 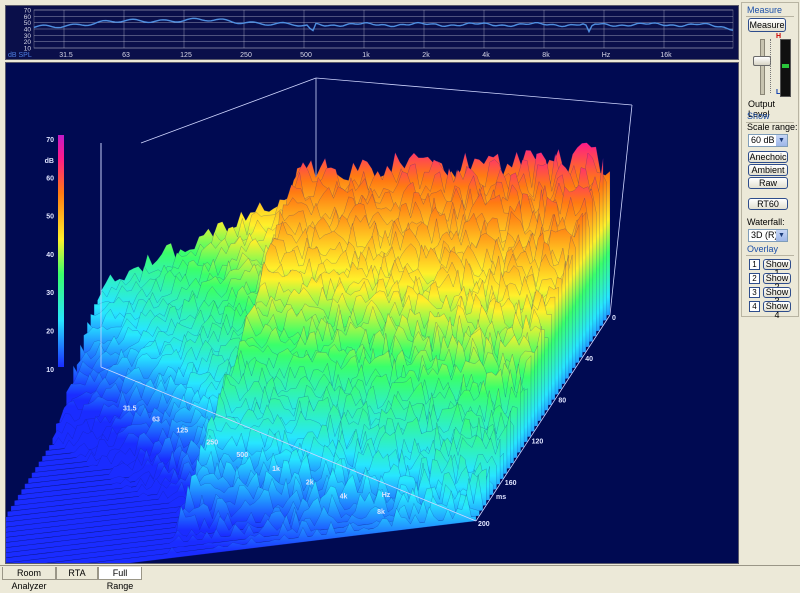 I want to click on top-x-tick: 31.5, so click(x=66, y=55).